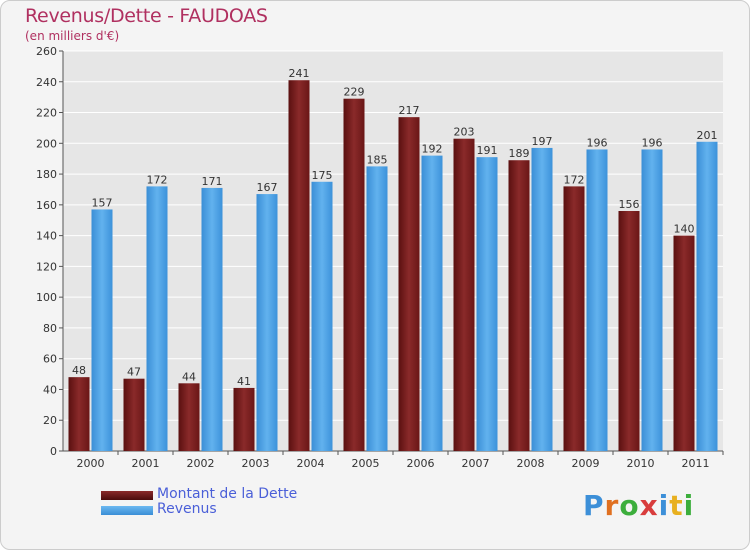 The height and width of the screenshot is (550, 750). What do you see at coordinates (46, 82) in the screenshot?
I see `y-tick-label: 240` at bounding box center [46, 82].